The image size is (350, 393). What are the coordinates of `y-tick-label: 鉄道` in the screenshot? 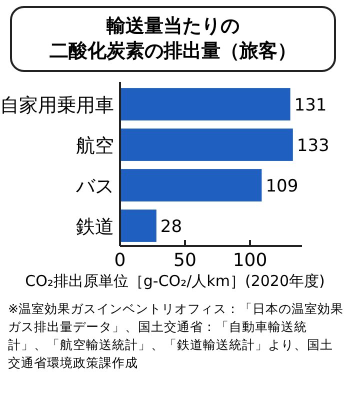 It's located at (95, 227).